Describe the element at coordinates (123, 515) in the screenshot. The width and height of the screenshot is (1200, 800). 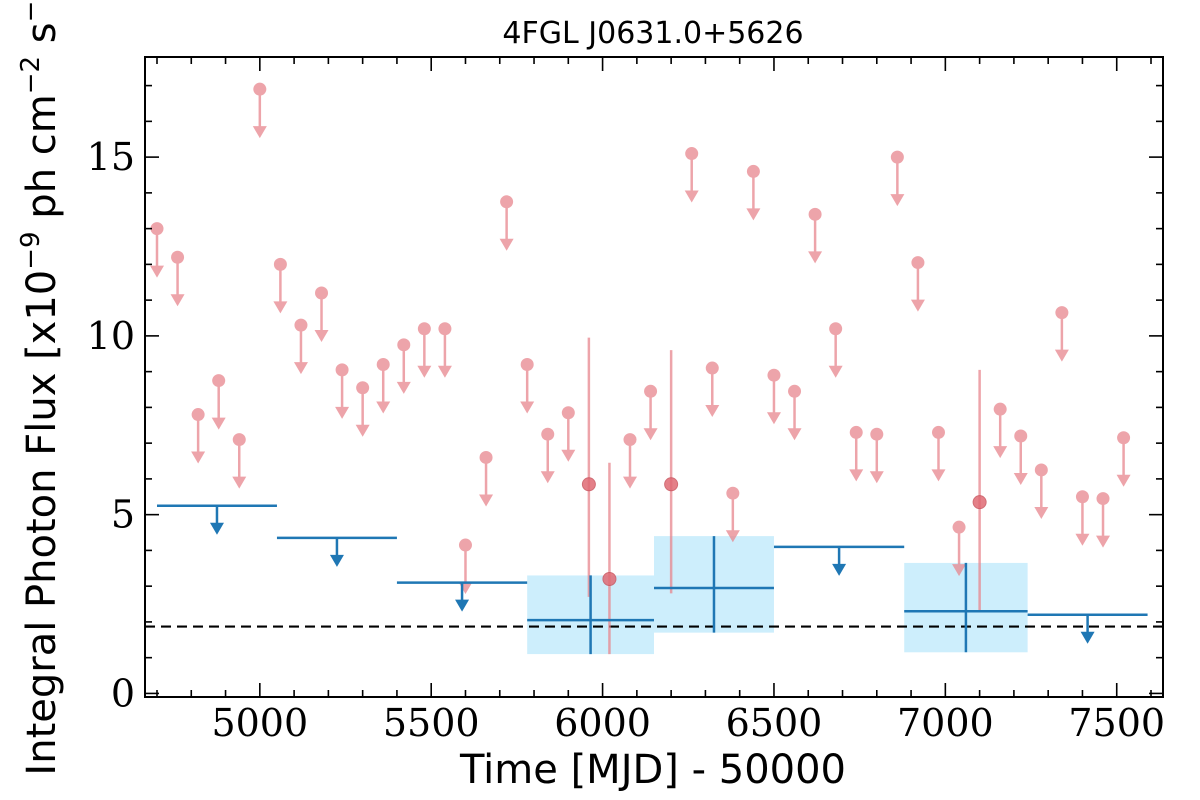
I see `y-tick-label: 5` at that location.